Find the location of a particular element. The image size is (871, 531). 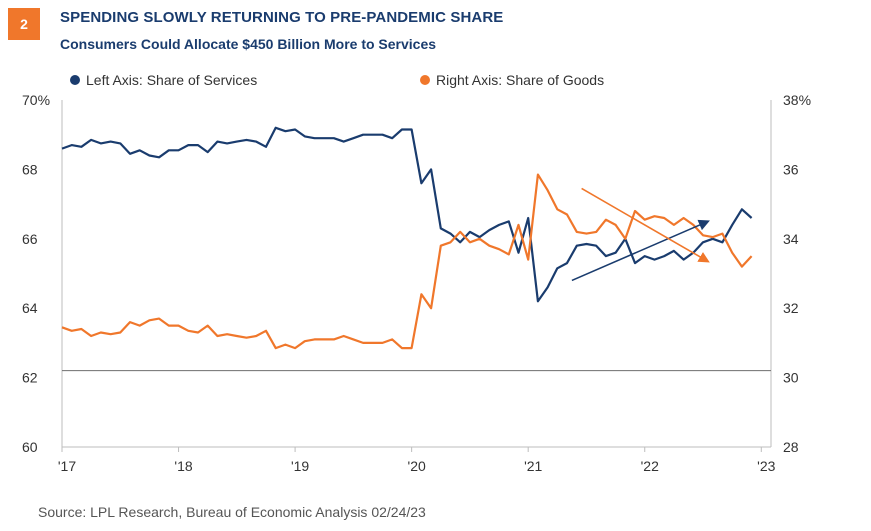

services-trend-arrow is located at coordinates (640, 250).